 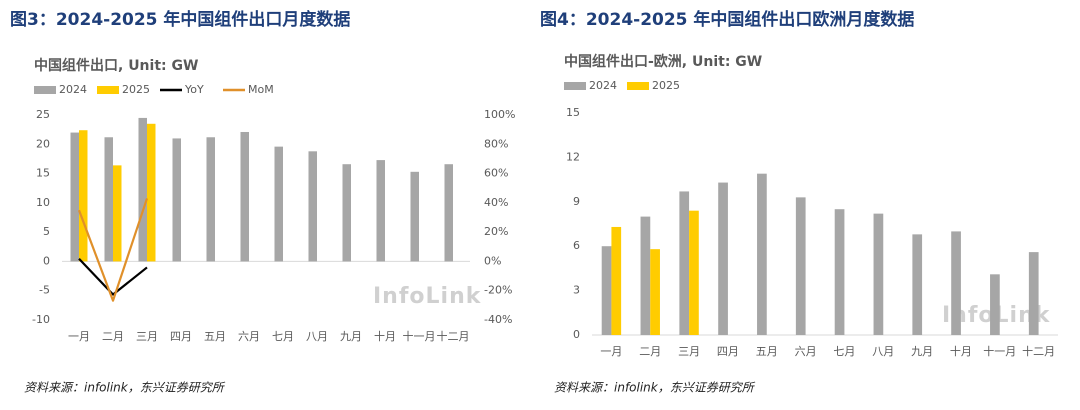 I want to click on watermark: InfoLink, so click(x=427, y=296).